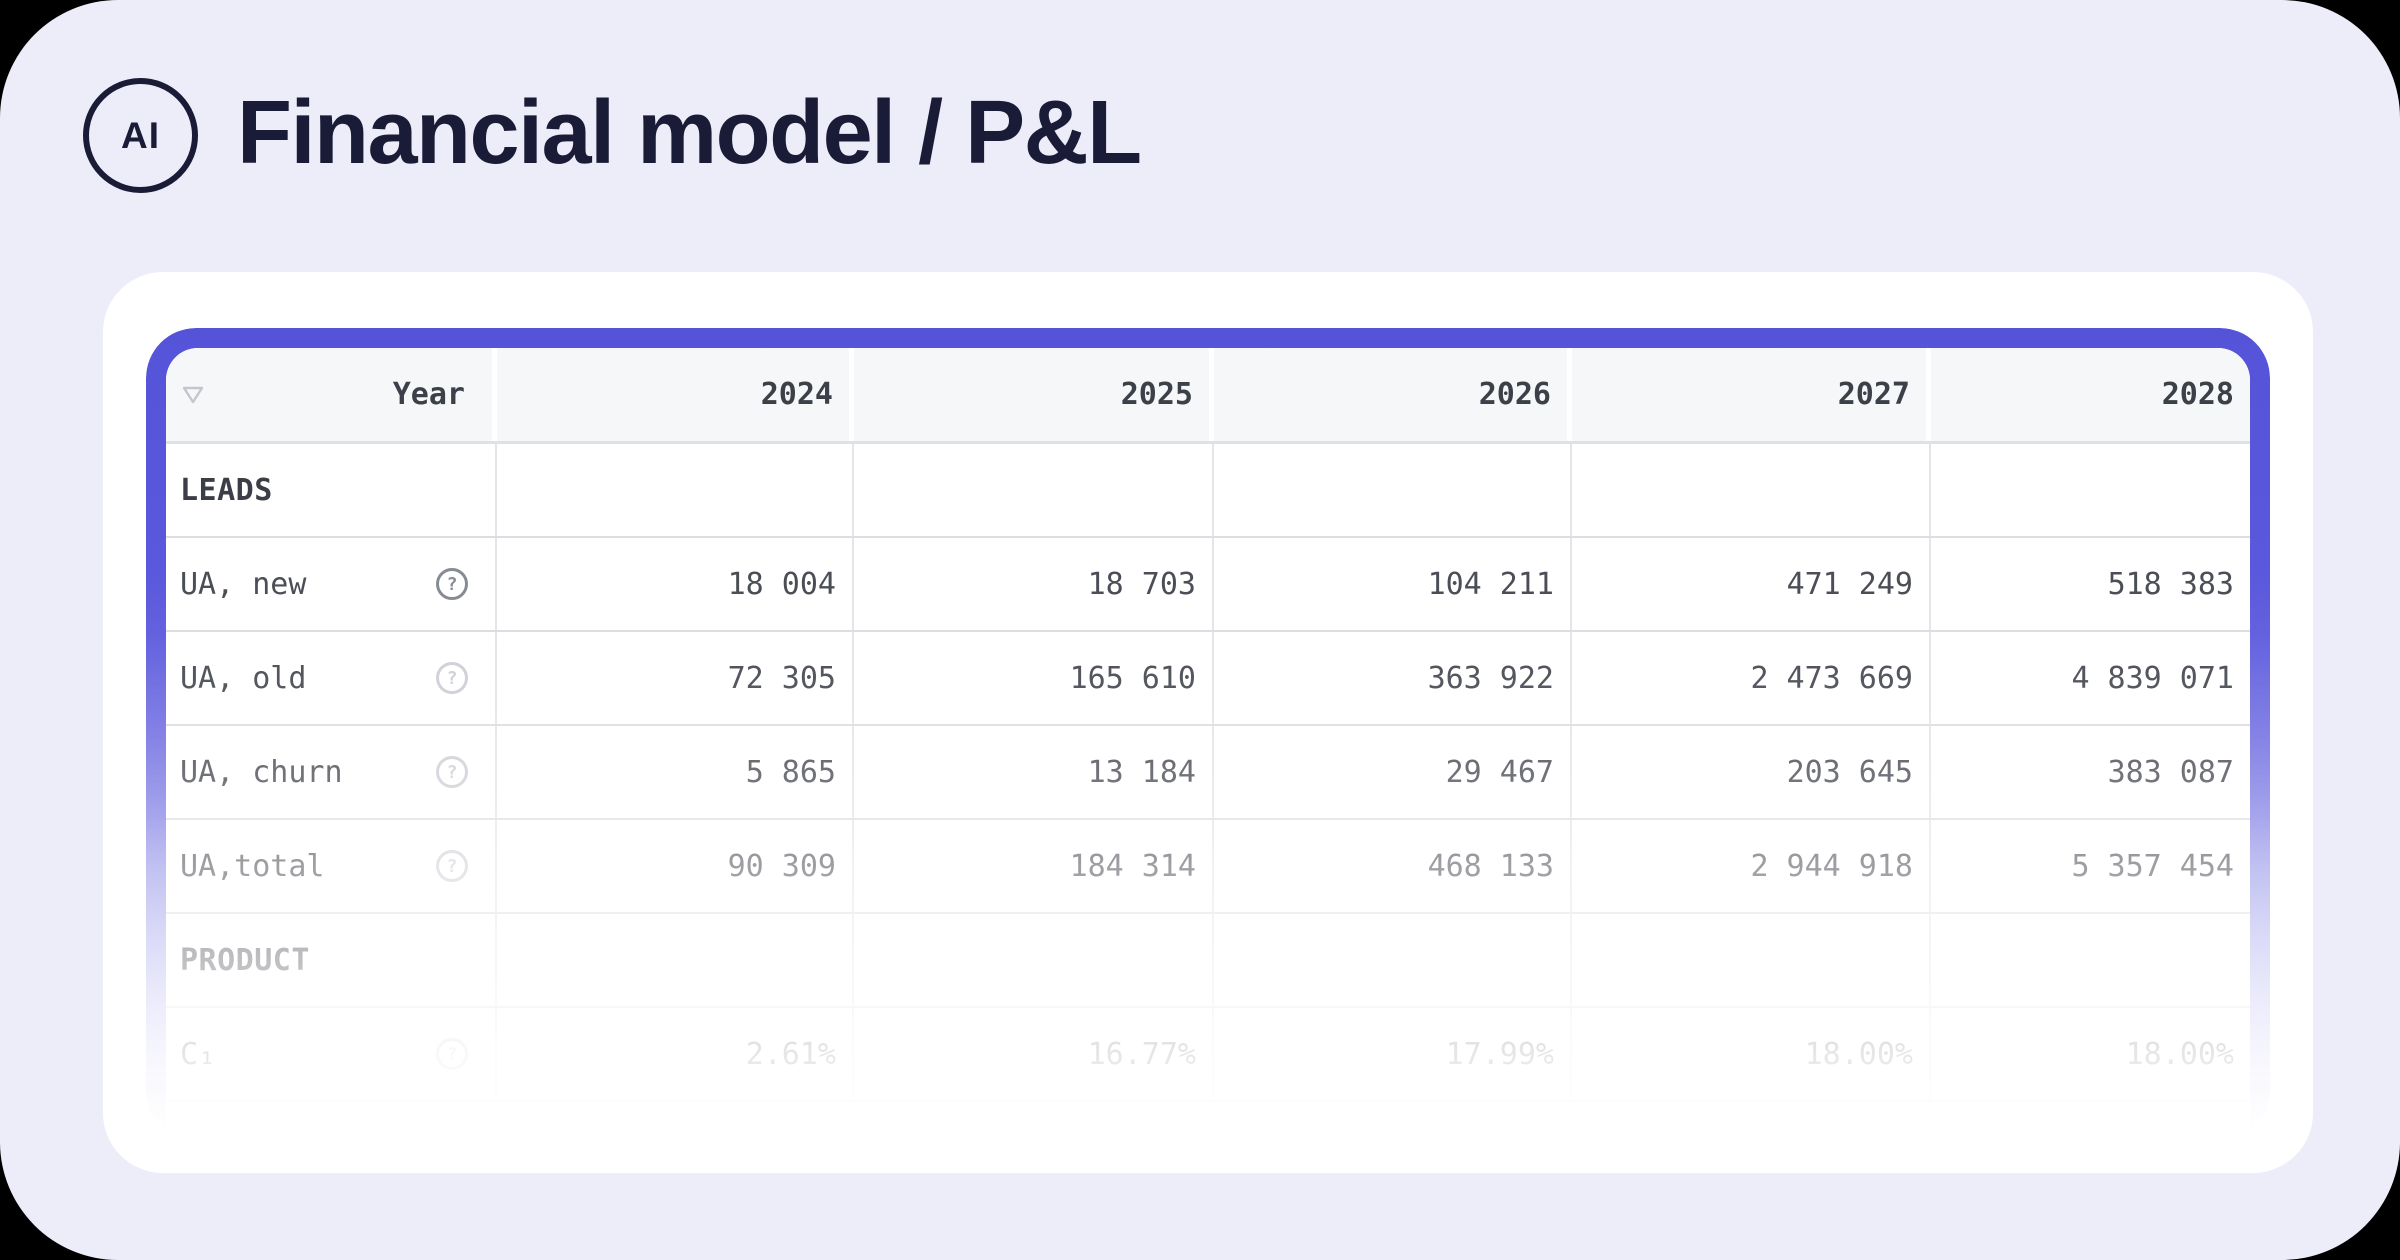 This screenshot has width=2400, height=1260. I want to click on cell-value: 468 133, so click(1490, 866).